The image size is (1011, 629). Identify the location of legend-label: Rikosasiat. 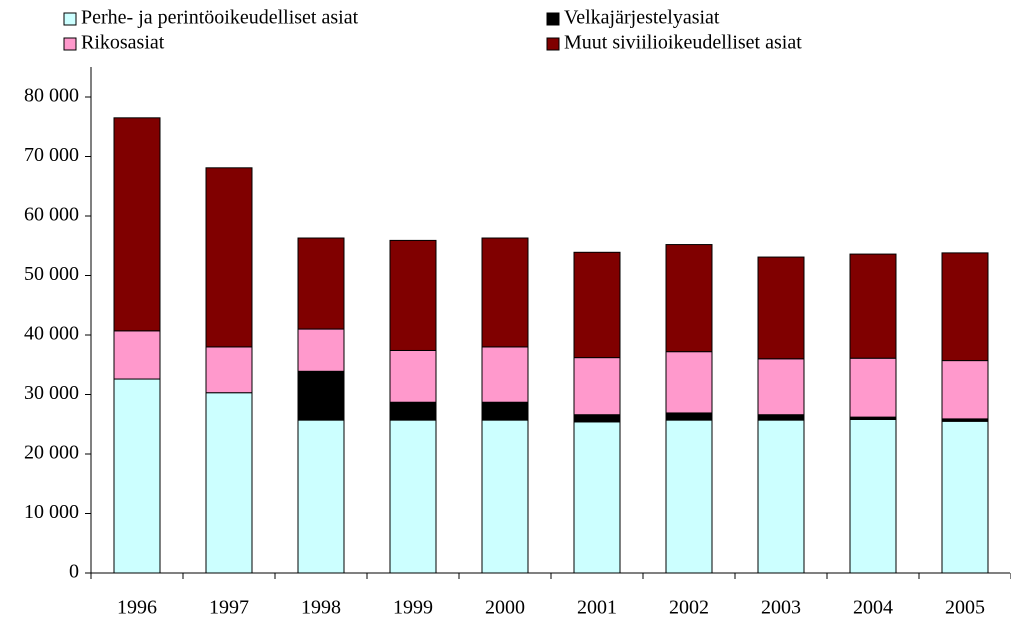
(123, 43).